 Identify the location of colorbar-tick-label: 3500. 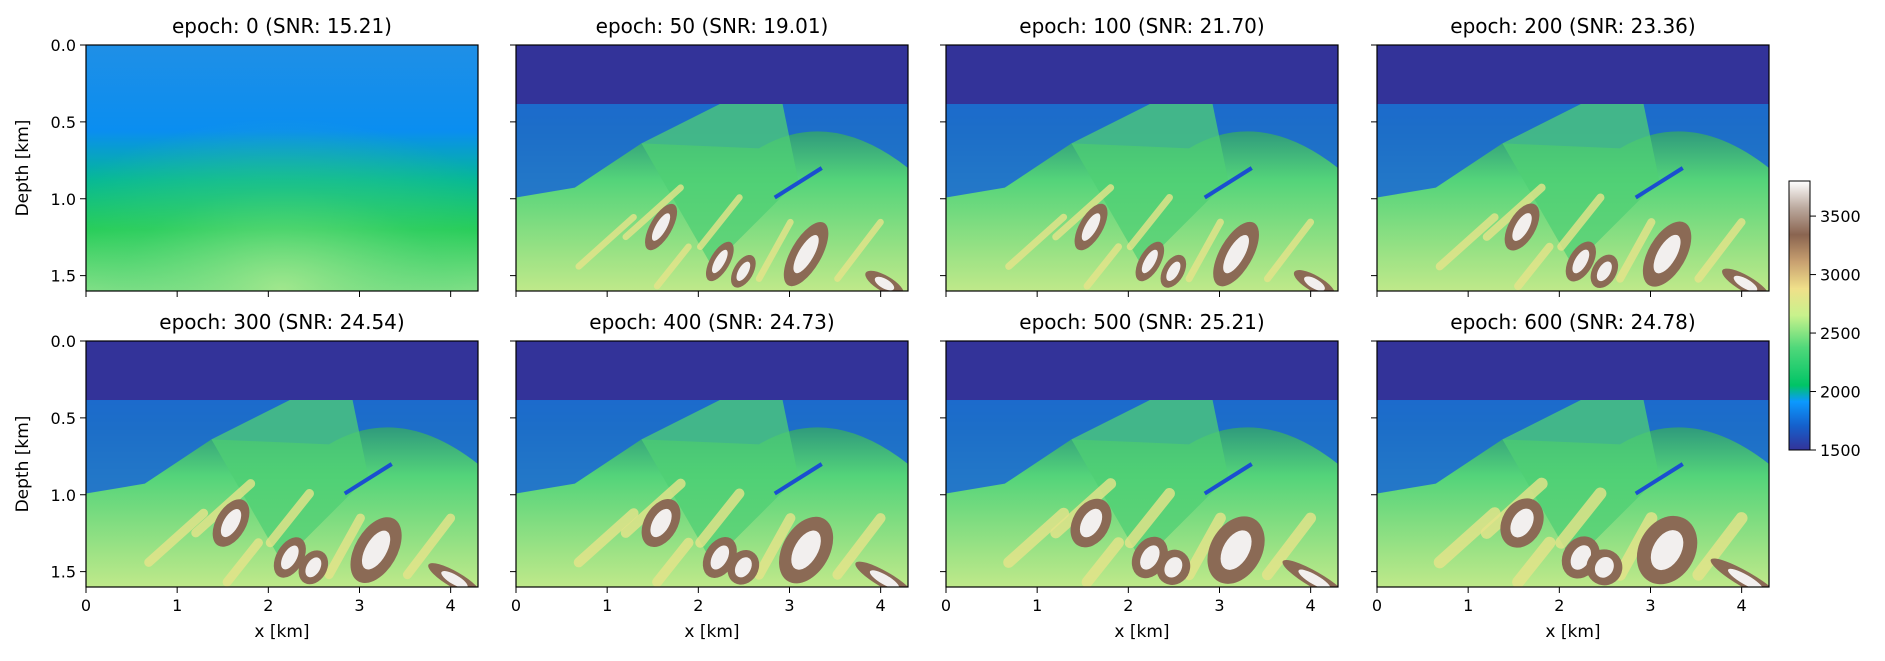
(1840, 216).